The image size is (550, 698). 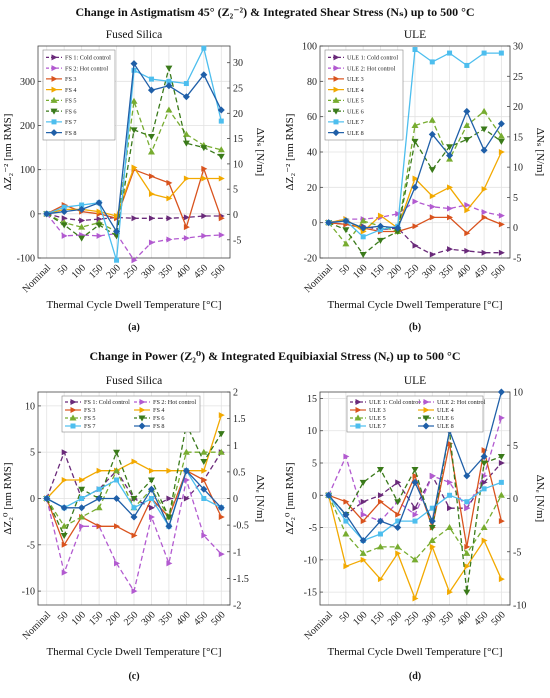 I want to click on panel-b-legend-label-1: ULE 1: Cold control, so click(x=372, y=58).